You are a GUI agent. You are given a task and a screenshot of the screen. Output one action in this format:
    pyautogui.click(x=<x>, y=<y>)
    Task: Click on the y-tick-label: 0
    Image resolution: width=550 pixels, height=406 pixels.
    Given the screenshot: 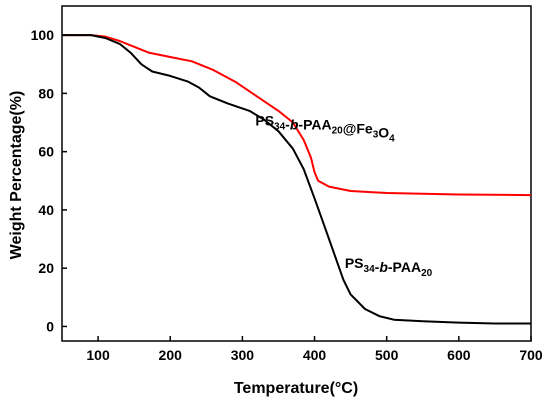 What is the action you would take?
    pyautogui.click(x=50, y=326)
    